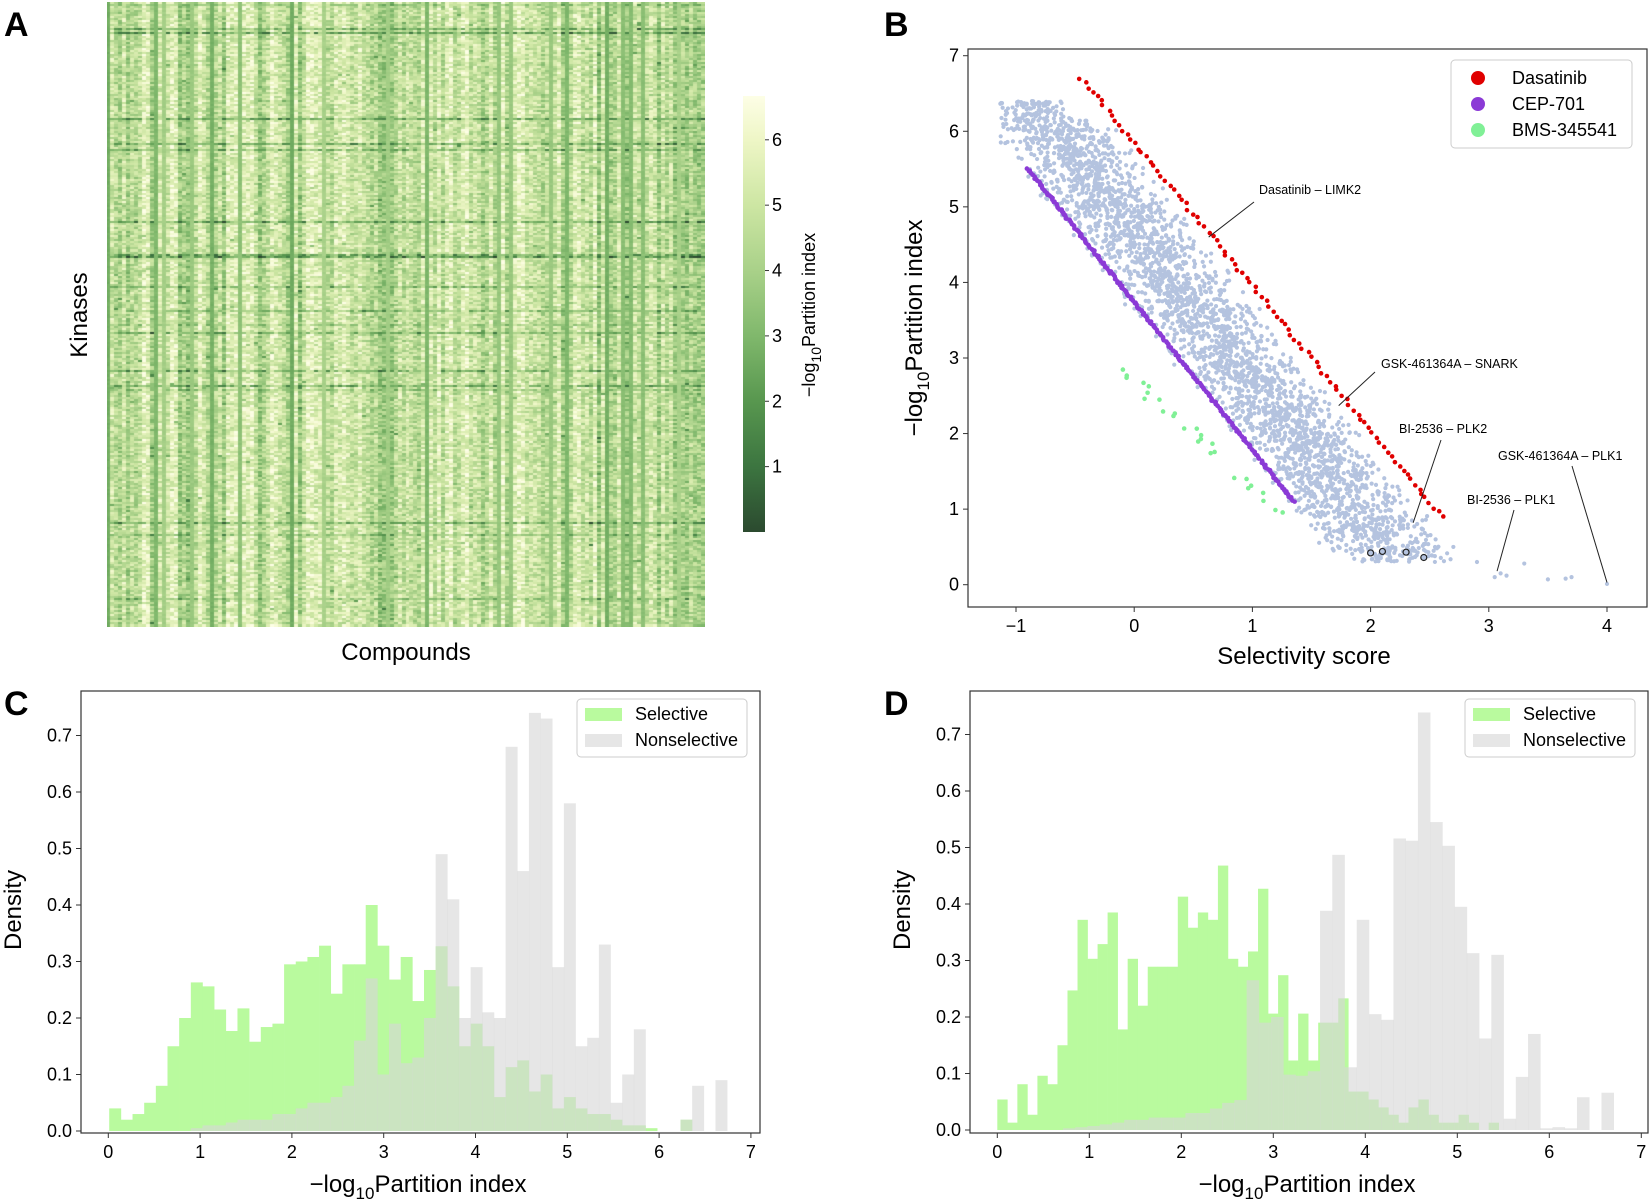 The width and height of the screenshot is (1649, 1203). Describe the element at coordinates (161, 1108) in the screenshot. I see `bar-selective` at that location.